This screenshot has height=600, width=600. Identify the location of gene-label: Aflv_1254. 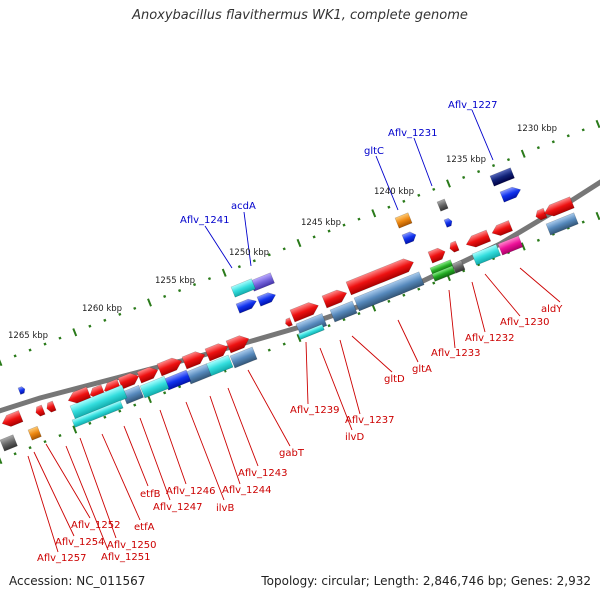
(80, 542).